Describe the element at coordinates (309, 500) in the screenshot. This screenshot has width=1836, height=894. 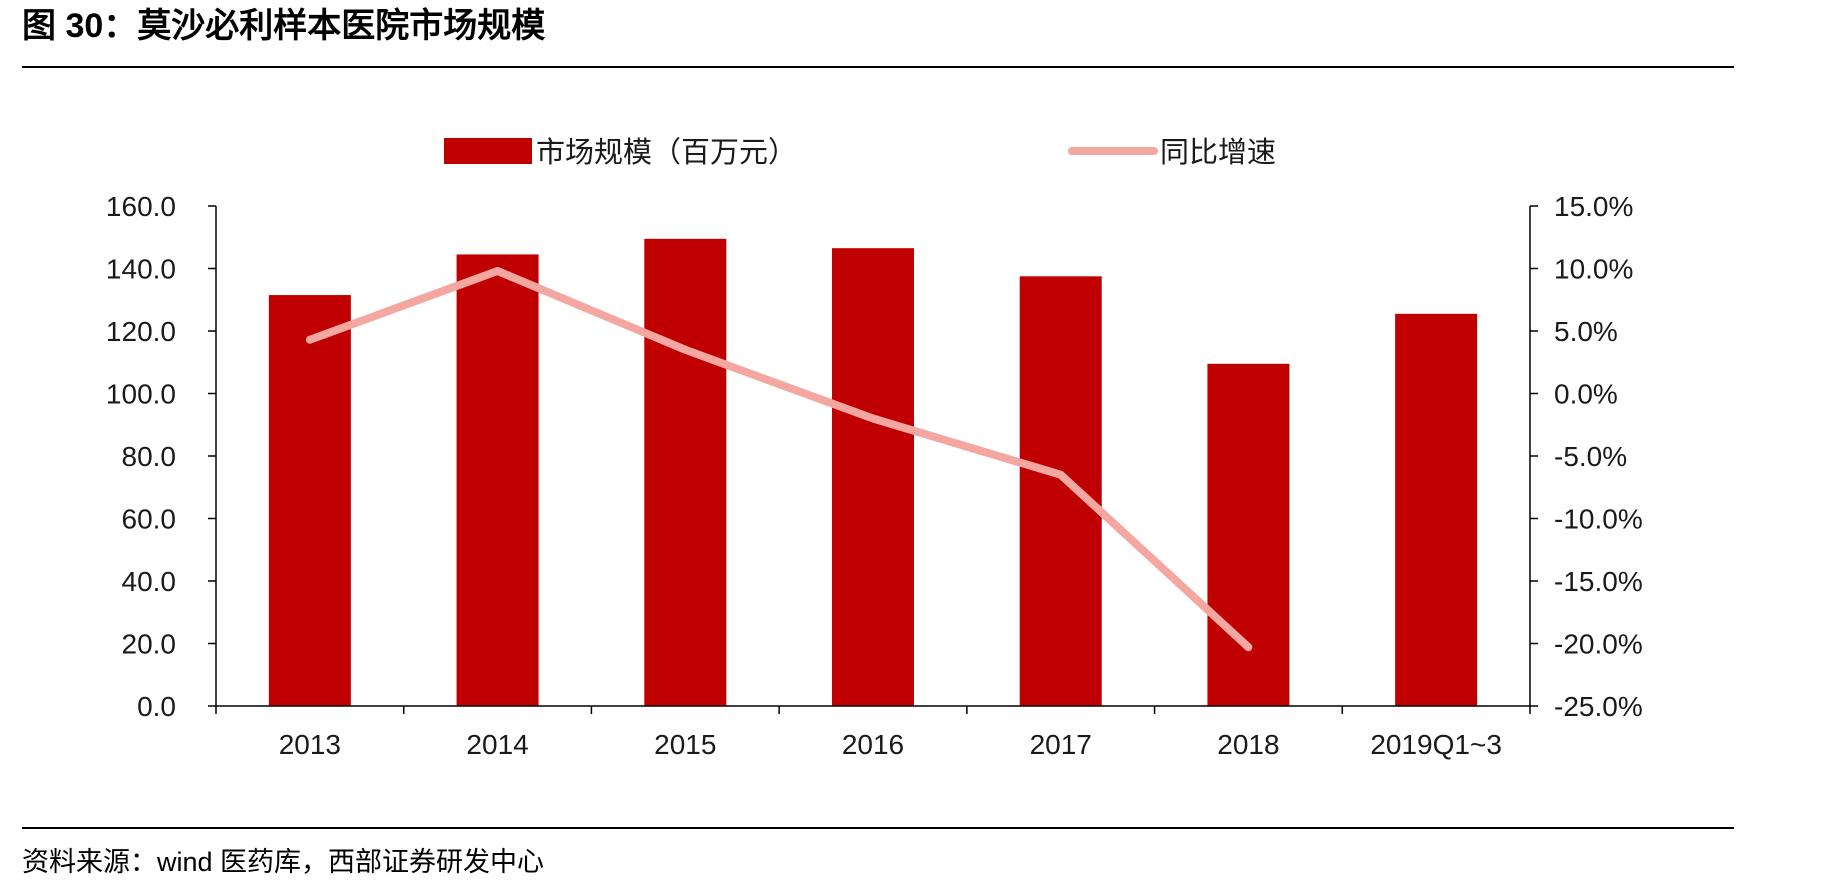
I see `bar-2013` at that location.